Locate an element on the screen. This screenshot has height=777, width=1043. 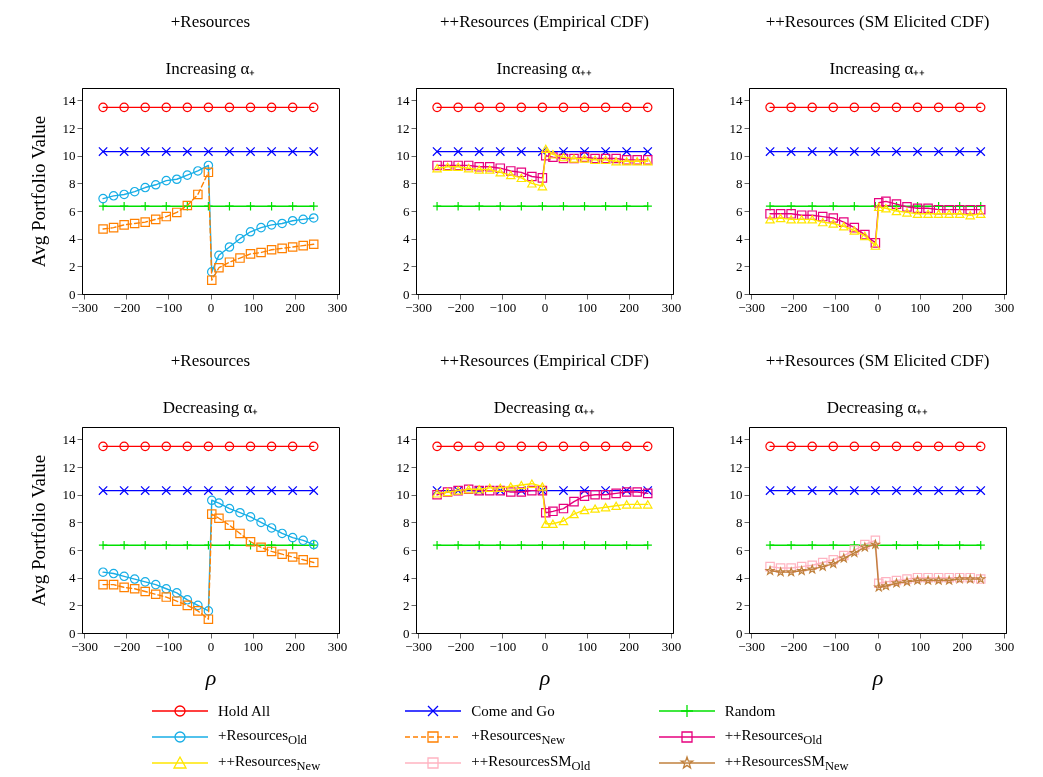
chart-title: ++Resources (SM Elicited CDF) is located at coordinates (877, 21).